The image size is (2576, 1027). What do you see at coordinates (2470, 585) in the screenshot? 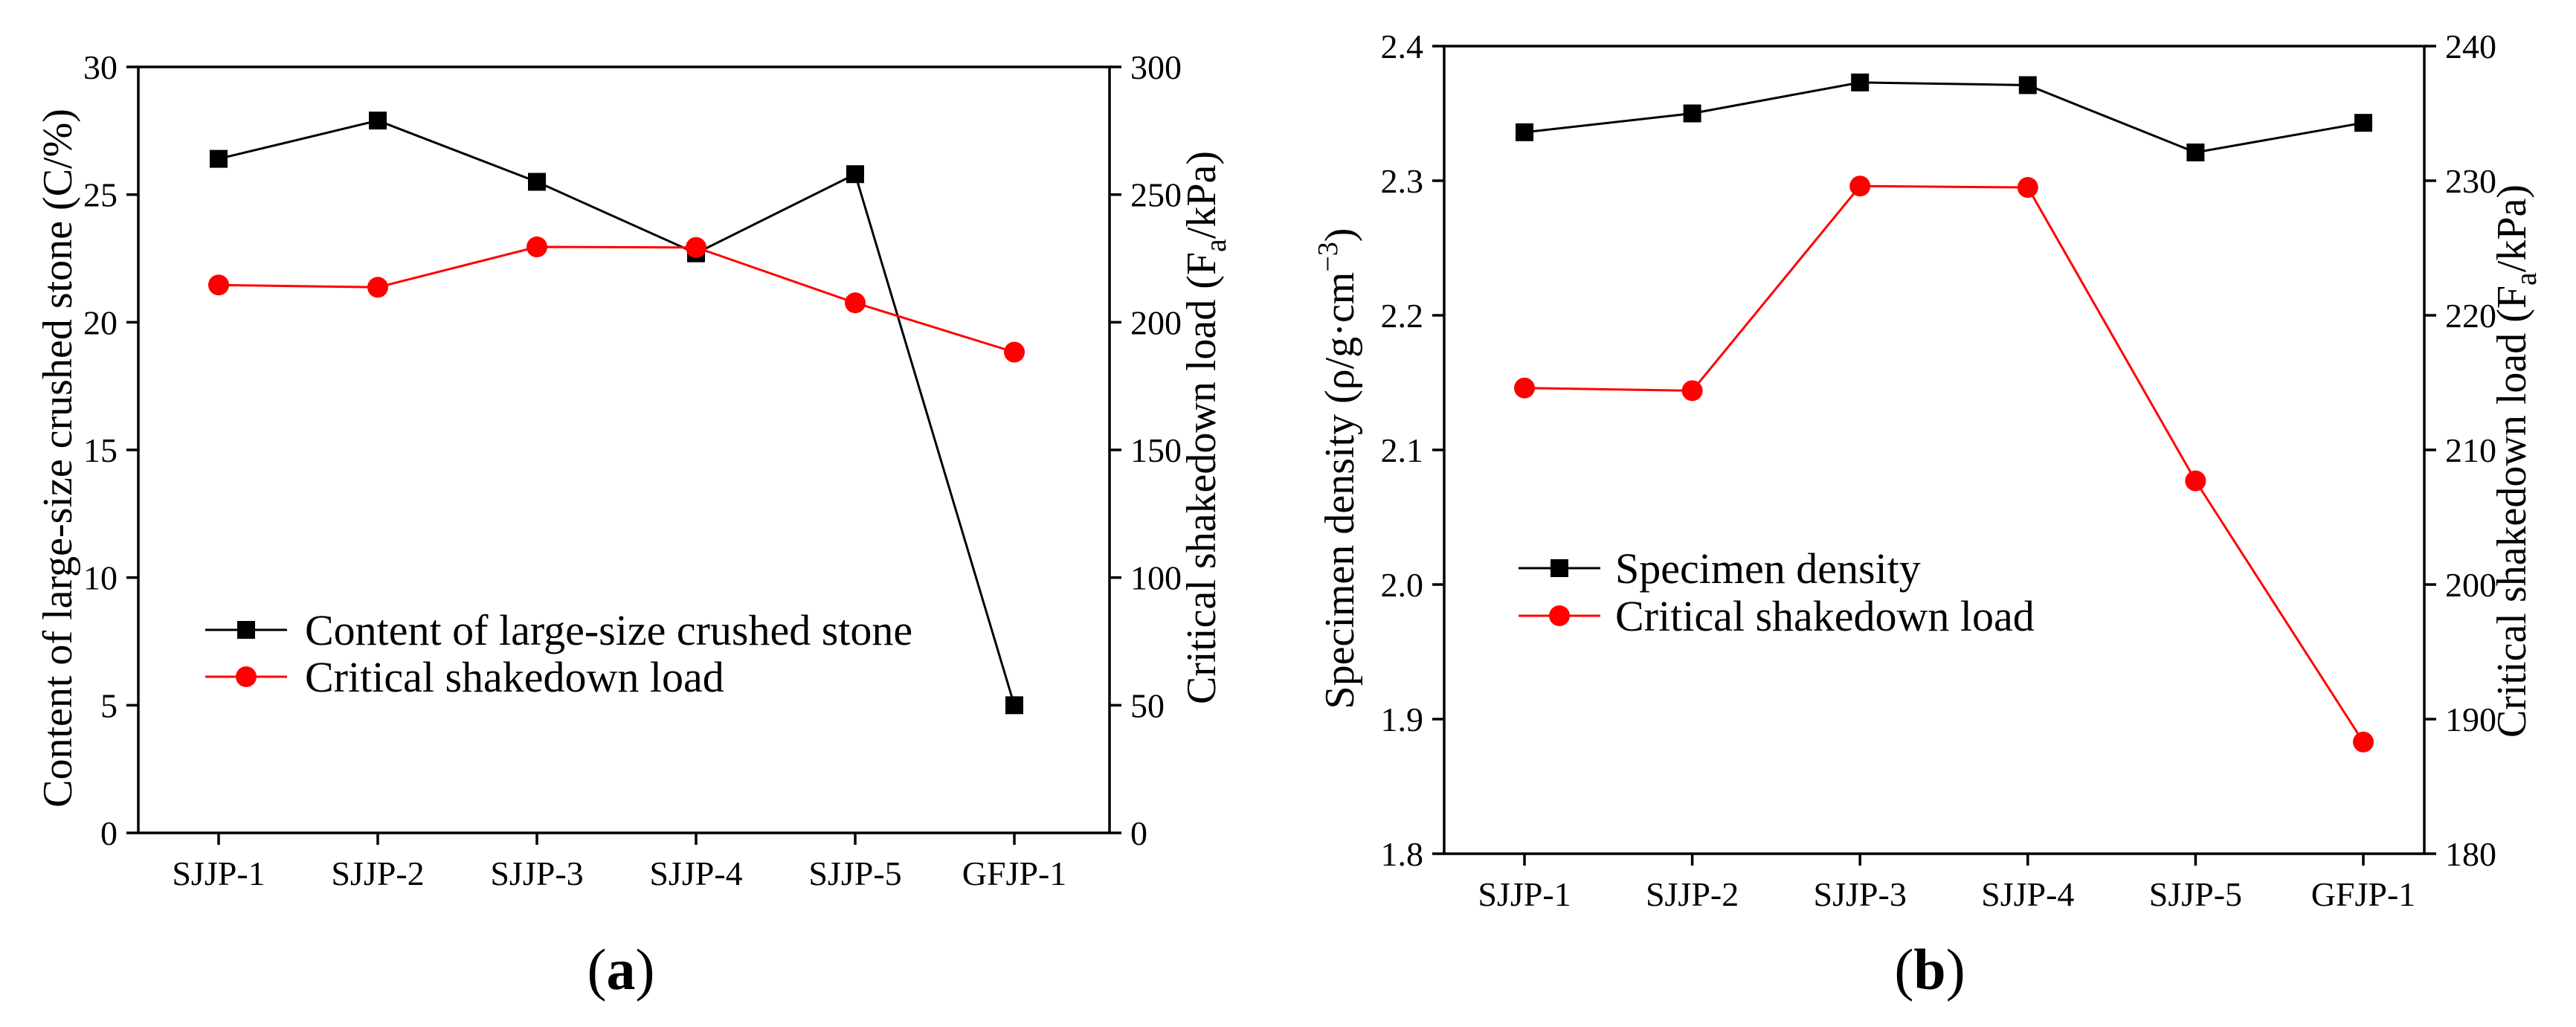
I see `chart-b-right-tick-label: 200` at bounding box center [2470, 585].